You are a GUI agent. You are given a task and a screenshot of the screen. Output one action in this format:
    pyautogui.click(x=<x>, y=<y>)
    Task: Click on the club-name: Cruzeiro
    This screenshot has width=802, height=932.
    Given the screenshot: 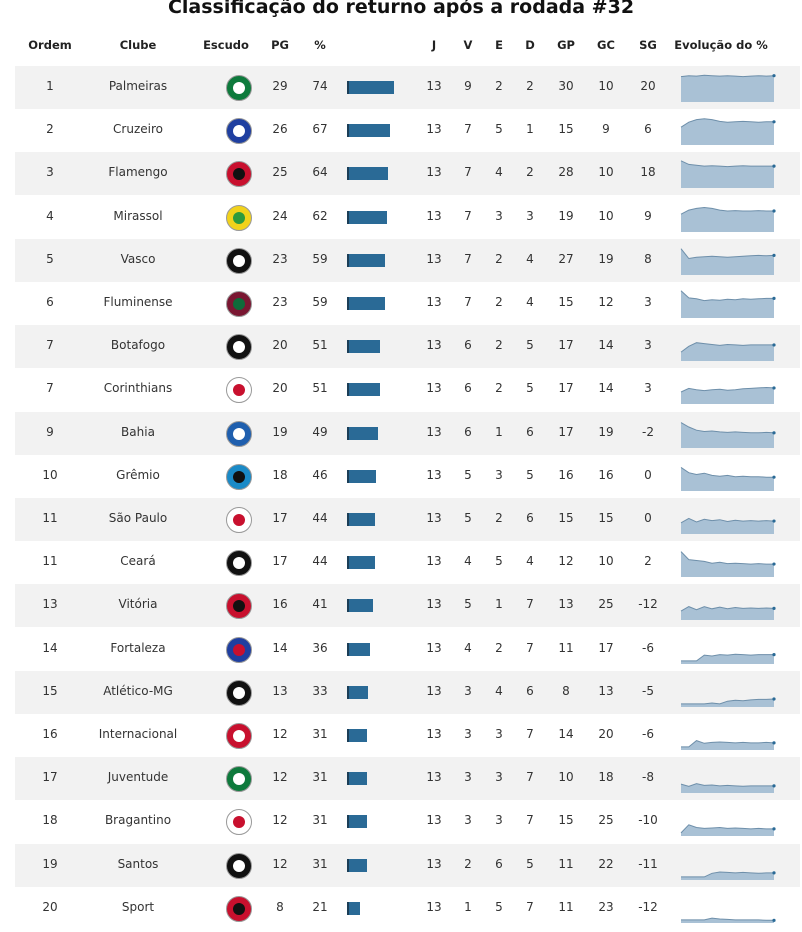 What is the action you would take?
    pyautogui.click(x=138, y=129)
    